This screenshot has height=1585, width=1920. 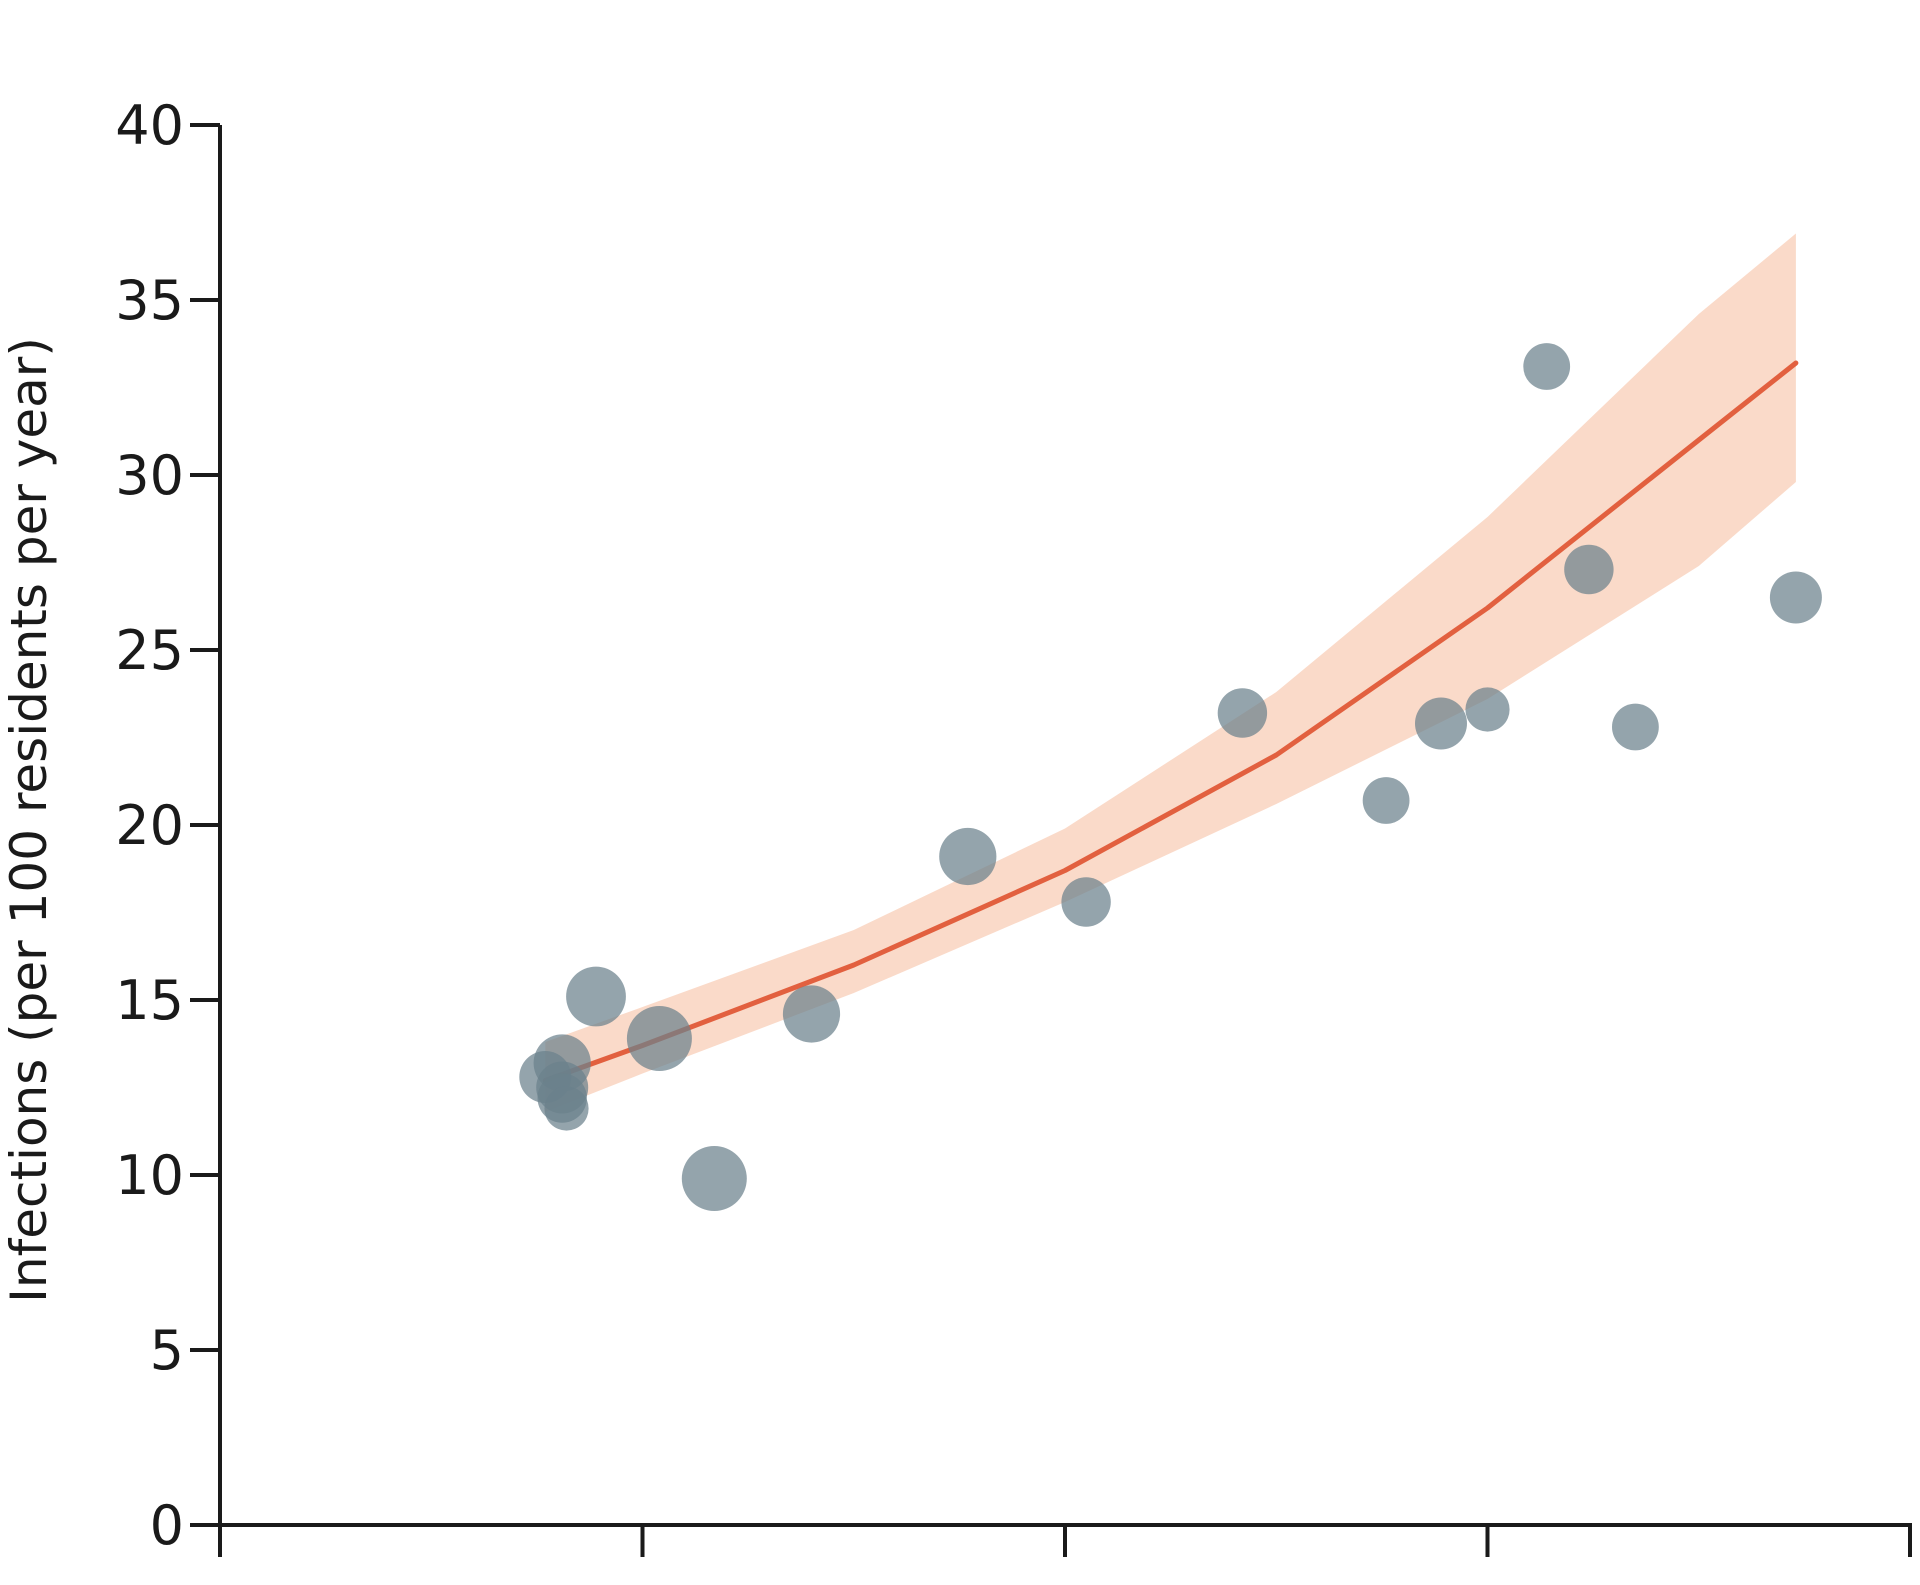 What do you see at coordinates (167, 1525) in the screenshot?
I see `y-tick-label: 0` at bounding box center [167, 1525].